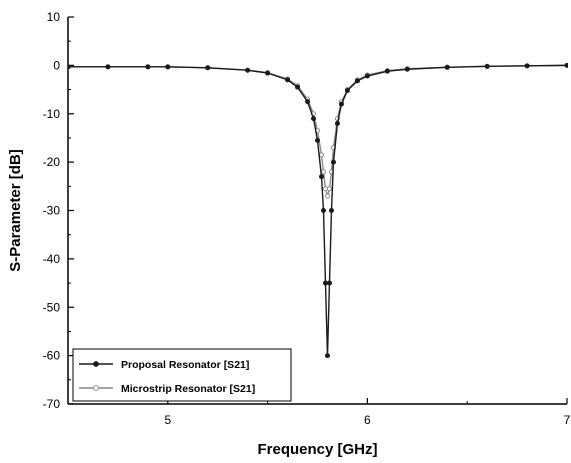 Image resolution: width=571 pixels, height=463 pixels. I want to click on legend-box, so click(182, 375).